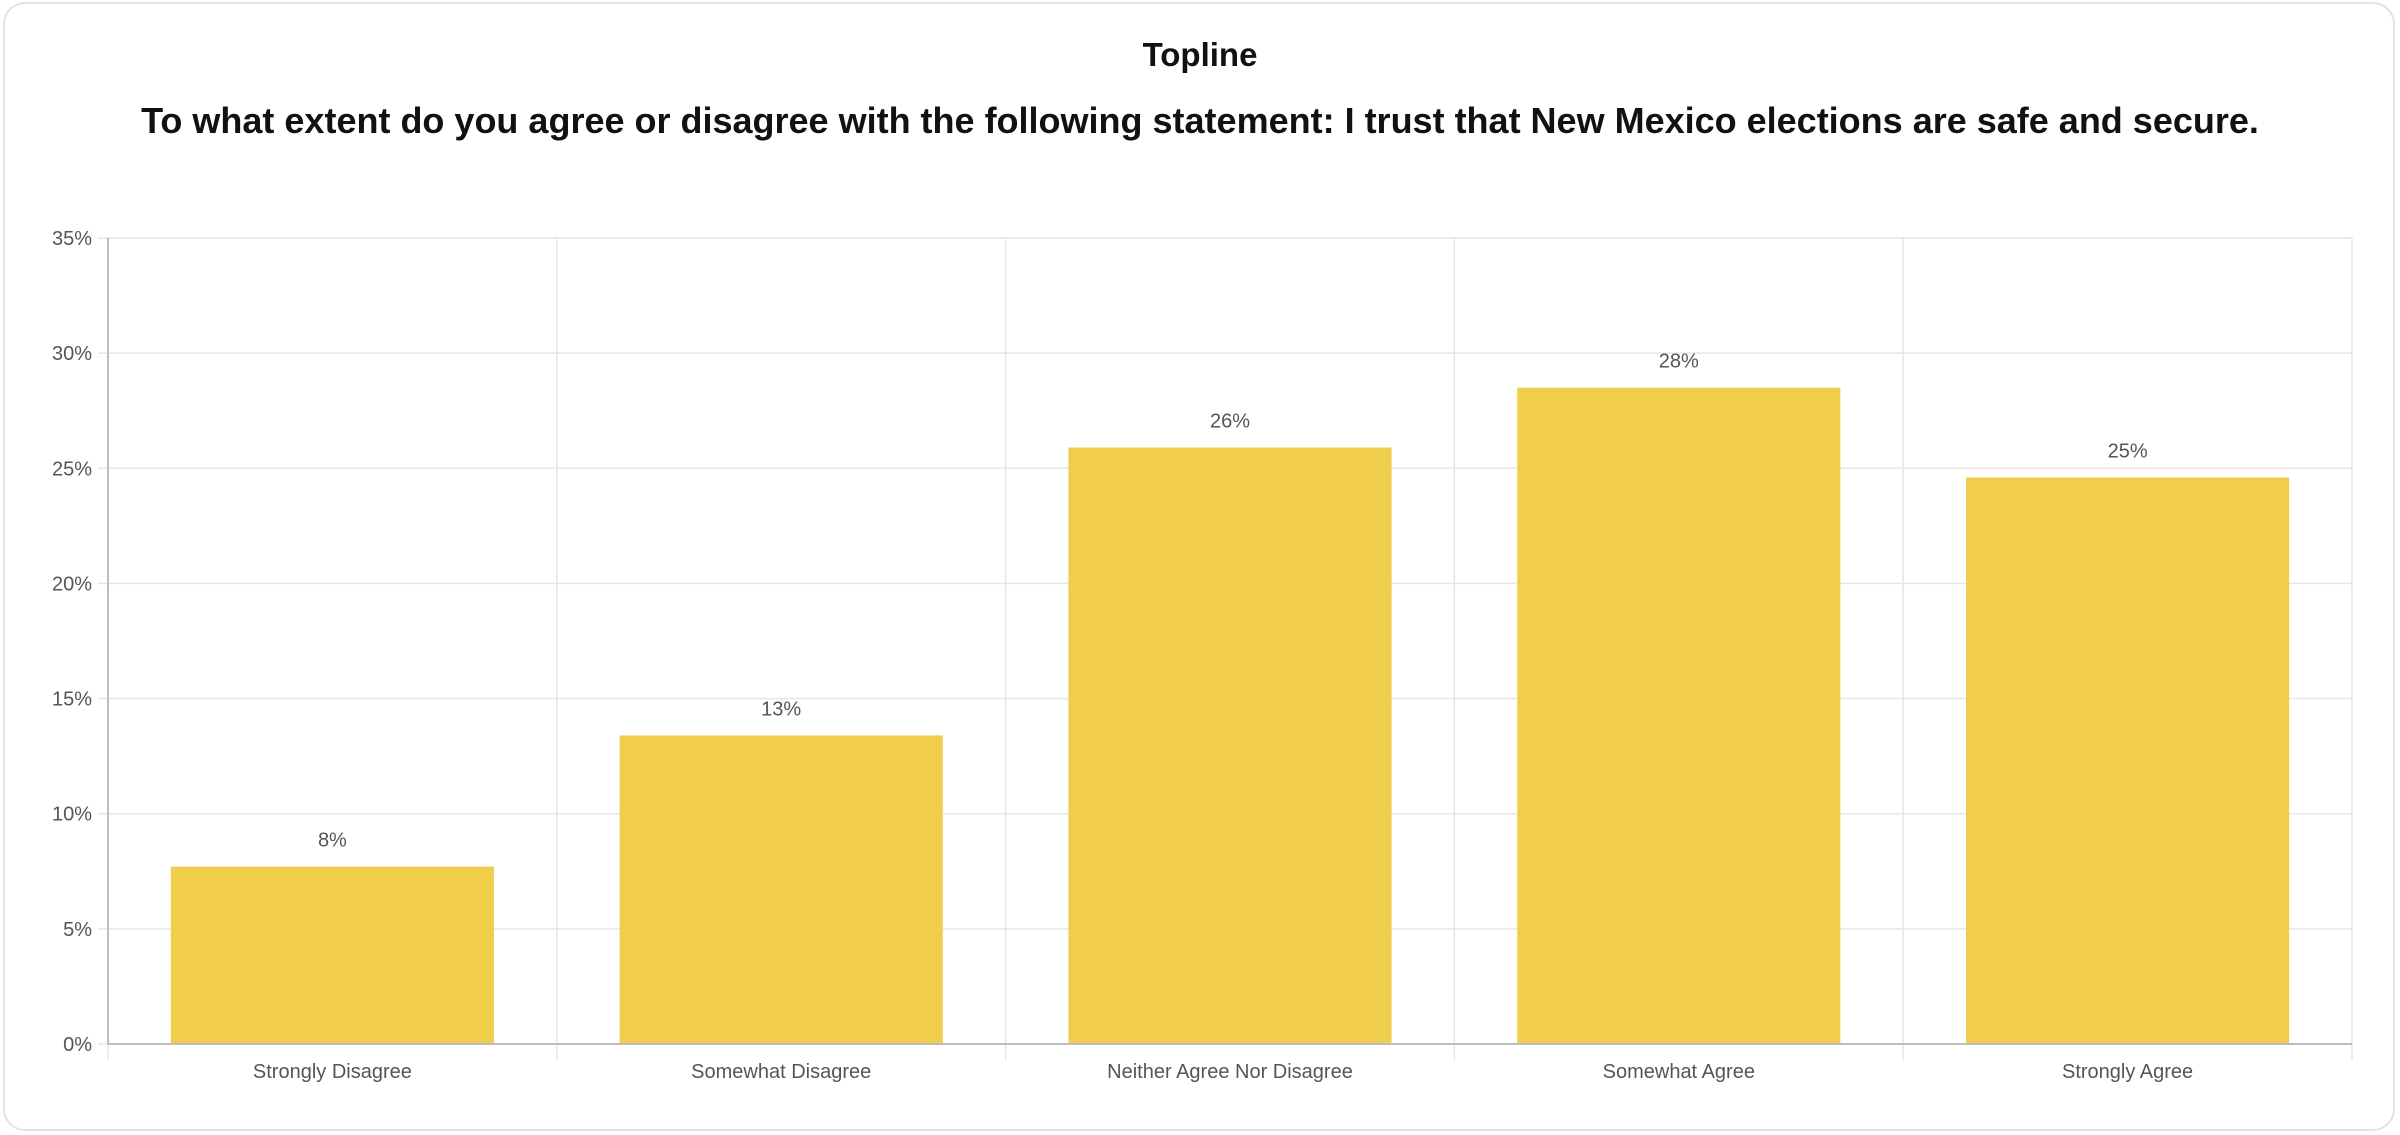  Describe the element at coordinates (72, 815) in the screenshot. I see `y-tick-label: 10%` at that location.